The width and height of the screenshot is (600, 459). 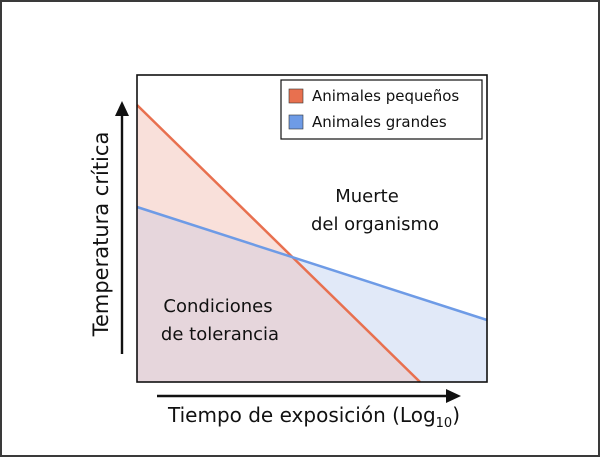 What do you see at coordinates (390, 320) in the screenshot?
I see `large-animals-tolerance-area` at bounding box center [390, 320].